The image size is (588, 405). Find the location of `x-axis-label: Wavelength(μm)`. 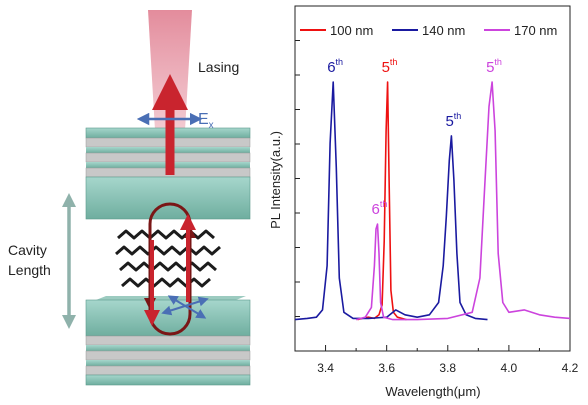

x-axis-label: Wavelength(μm) is located at coordinates (432, 391).